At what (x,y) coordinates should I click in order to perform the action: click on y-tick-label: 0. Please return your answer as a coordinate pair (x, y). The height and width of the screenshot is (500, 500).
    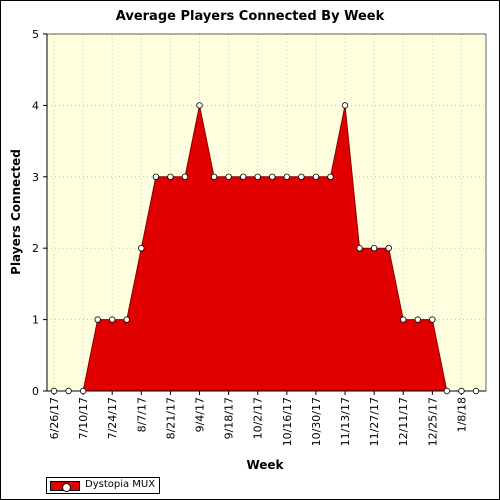
    Looking at the image, I should click on (35, 391).